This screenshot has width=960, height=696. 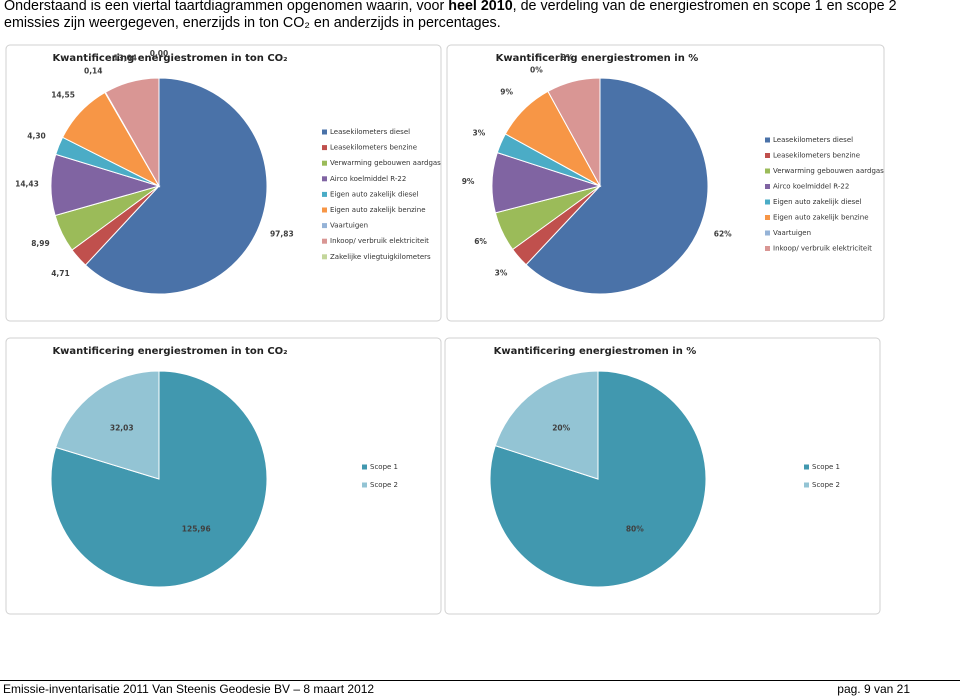 What do you see at coordinates (63, 94) in the screenshot?
I see `data-label: 14,55` at bounding box center [63, 94].